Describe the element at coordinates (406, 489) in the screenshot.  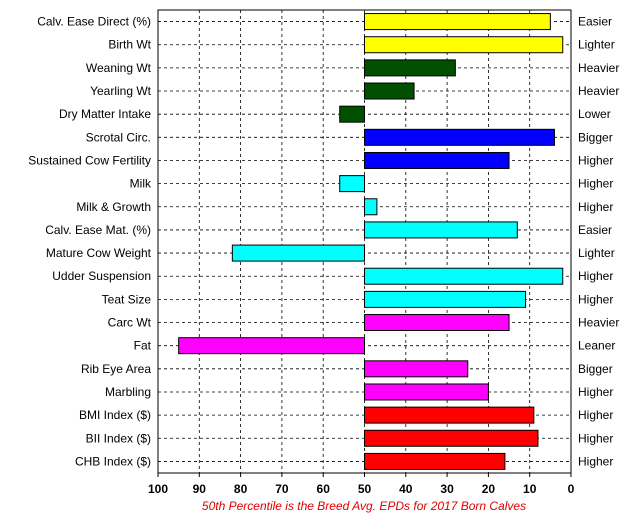
I see `x-tick-label: 40` at that location.